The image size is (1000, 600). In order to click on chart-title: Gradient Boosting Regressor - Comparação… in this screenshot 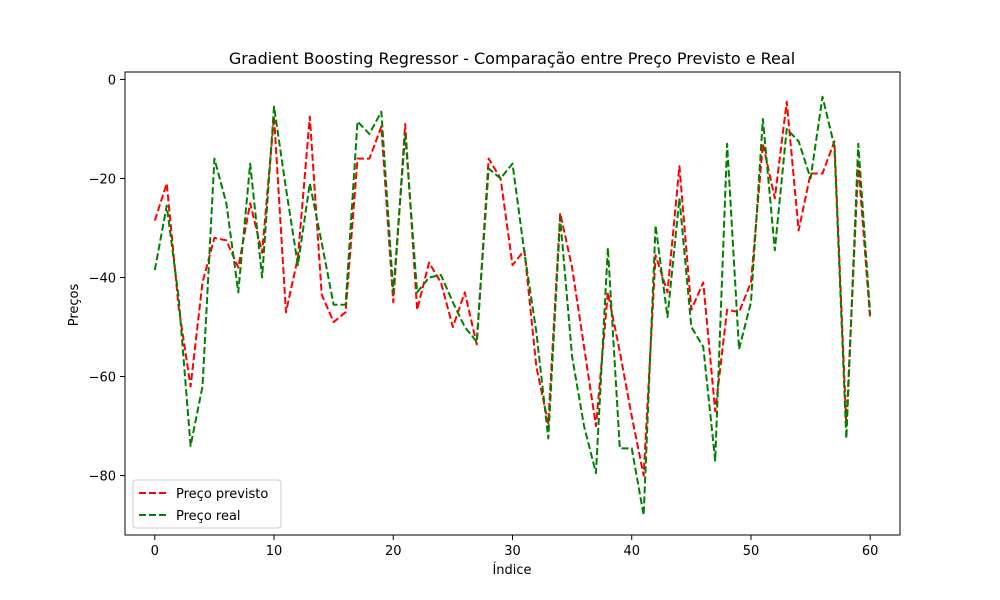, I will do `click(512, 58)`.